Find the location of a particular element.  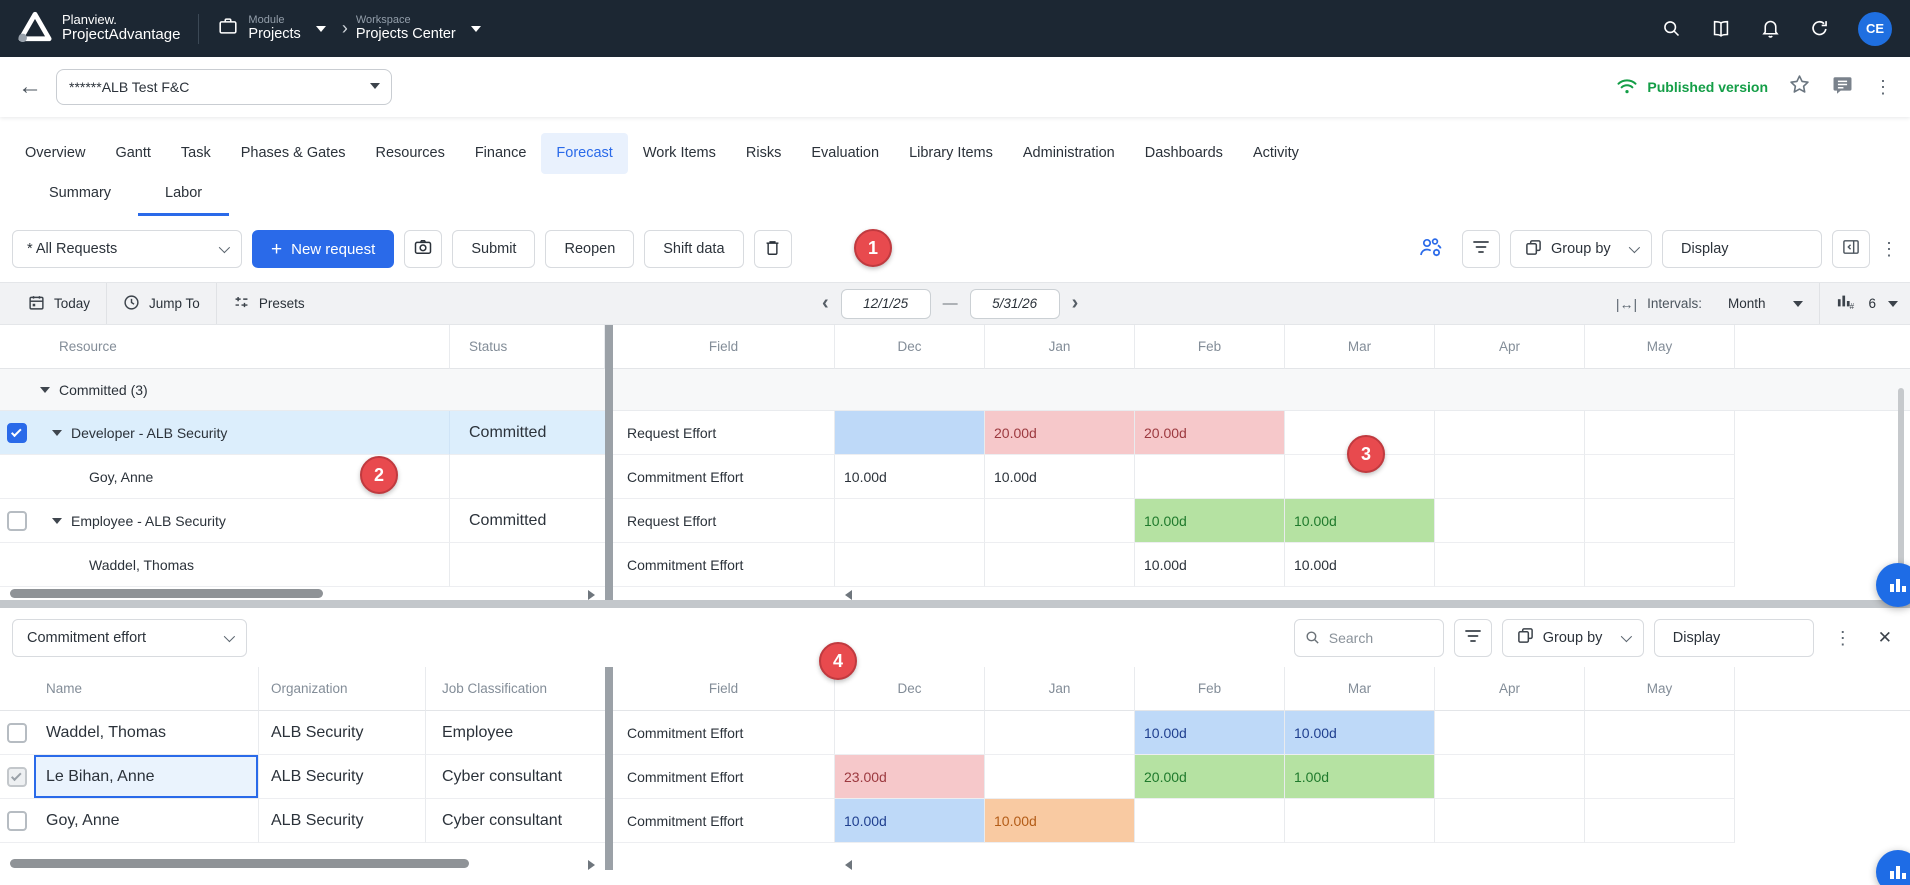

cell-mar: 1.00d is located at coordinates (1360, 777).